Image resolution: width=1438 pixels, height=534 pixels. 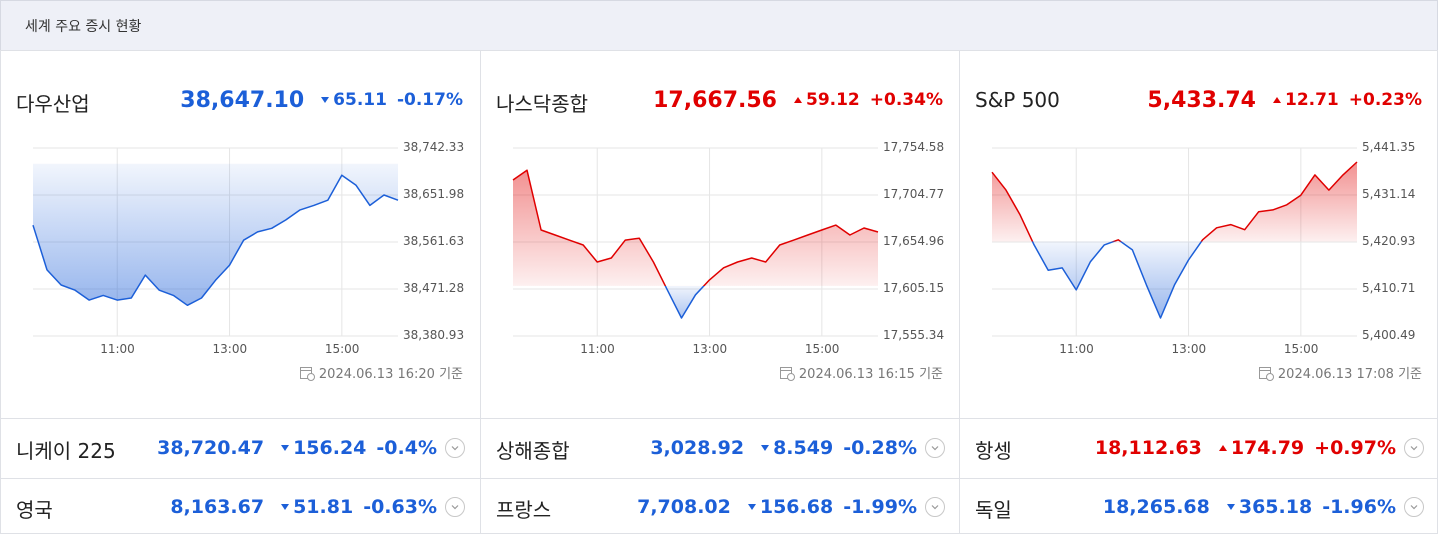 What do you see at coordinates (429, 100) in the screenshot?
I see `percent: -0.17%` at bounding box center [429, 100].